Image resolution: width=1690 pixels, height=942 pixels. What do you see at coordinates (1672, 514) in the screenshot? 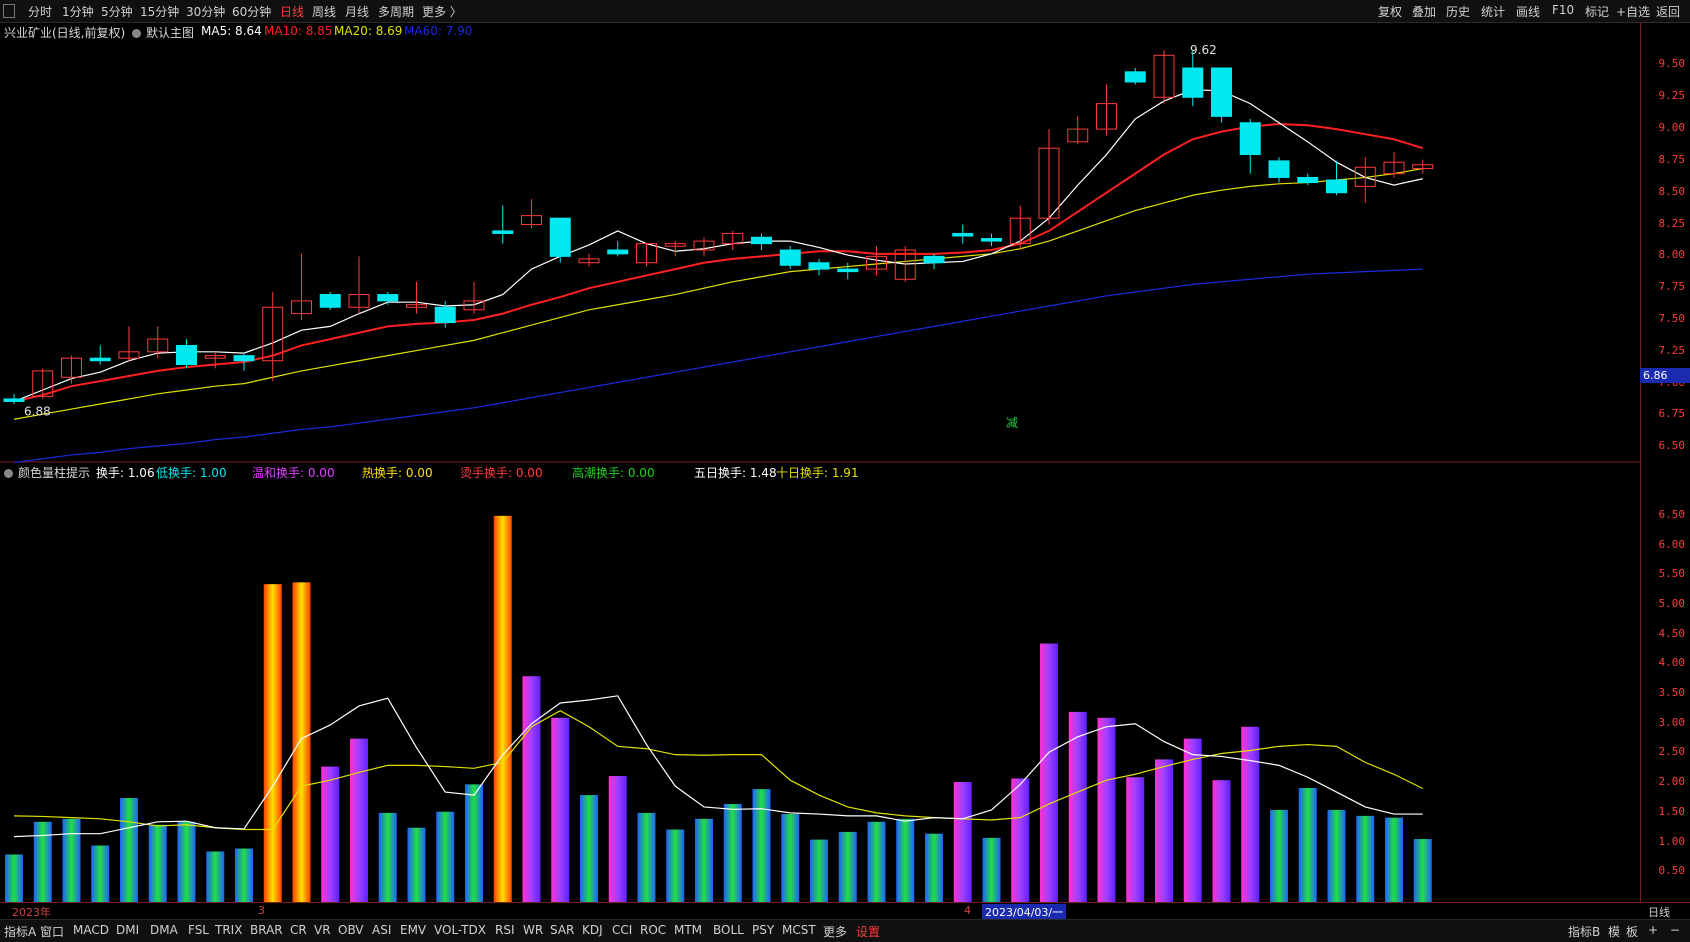
I see `axis-vol-tick-0: 6.50` at bounding box center [1672, 514].